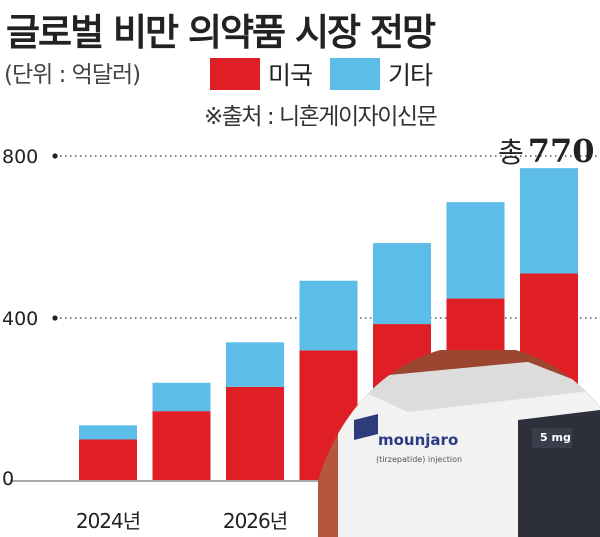 This screenshot has height=537, width=600. What do you see at coordinates (410, 75) in the screenshot?
I see `legend-label-other: 기타` at bounding box center [410, 75].